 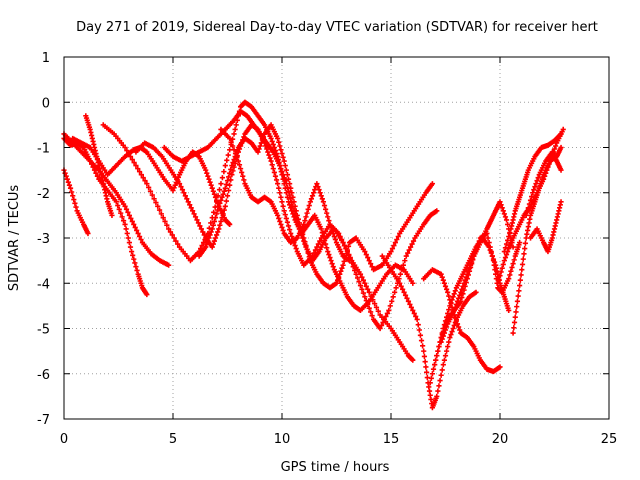 I want to click on x-axis-label: GPS time / hours, so click(x=335, y=467).